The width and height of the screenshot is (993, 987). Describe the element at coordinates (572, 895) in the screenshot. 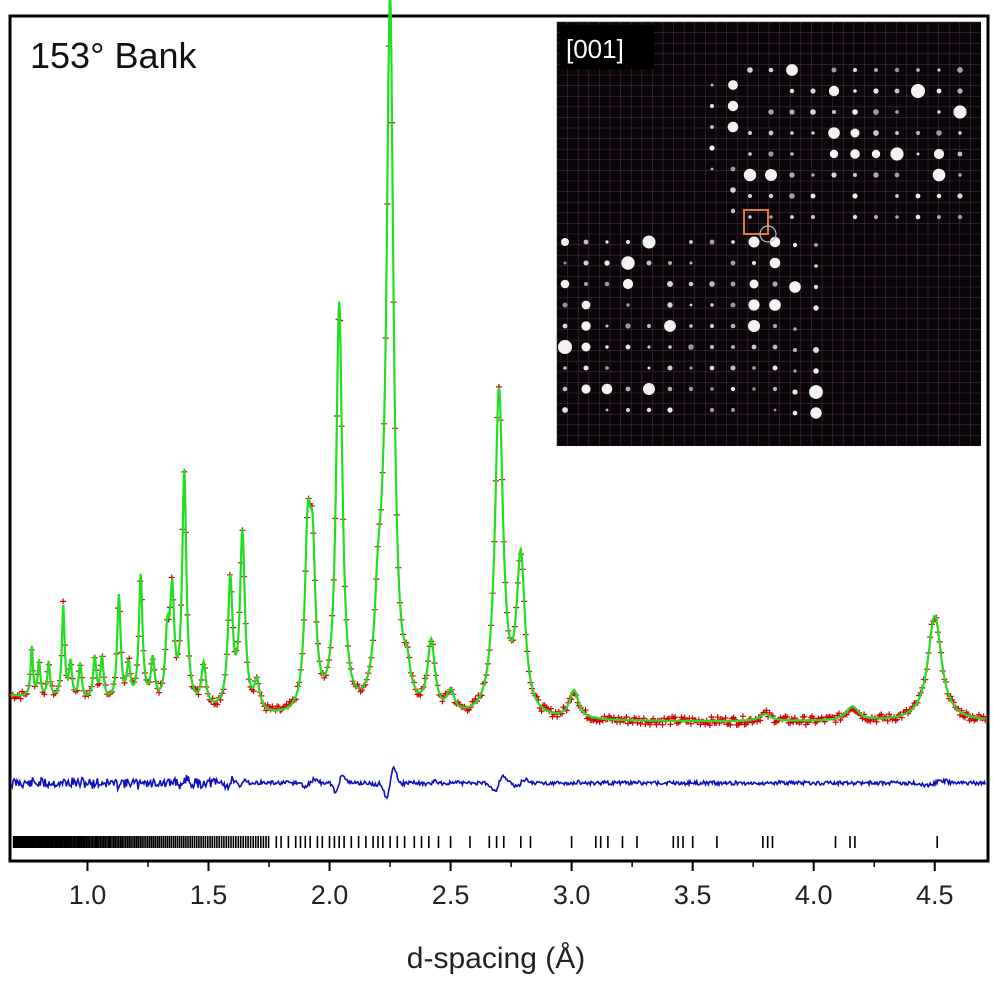

I see `x-tick-label: 3.0` at that location.